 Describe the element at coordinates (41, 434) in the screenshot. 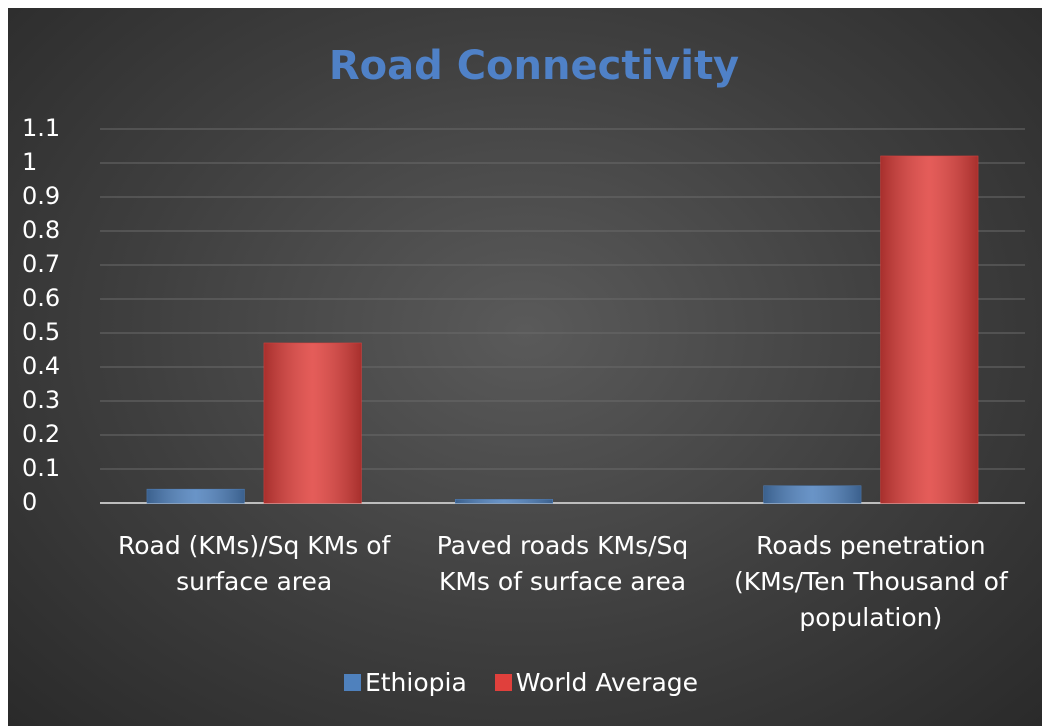

I see `y-tick-label: 0.2` at that location.